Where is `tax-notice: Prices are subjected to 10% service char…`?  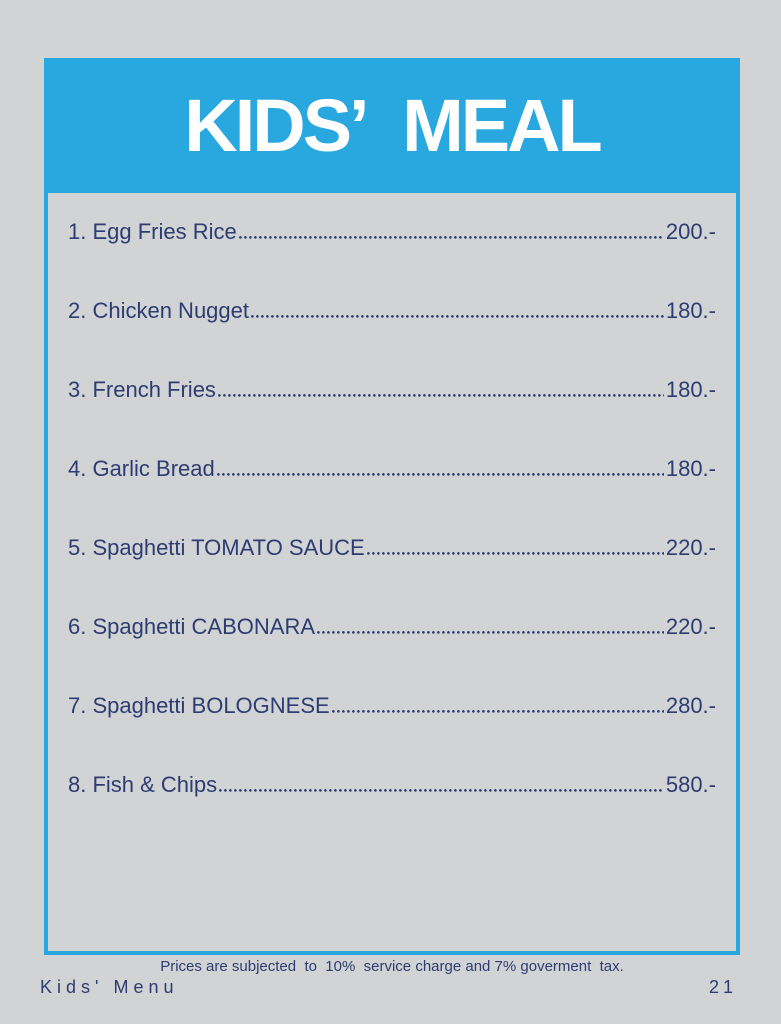 tax-notice: Prices are subjected to 10% service char… is located at coordinates (392, 966).